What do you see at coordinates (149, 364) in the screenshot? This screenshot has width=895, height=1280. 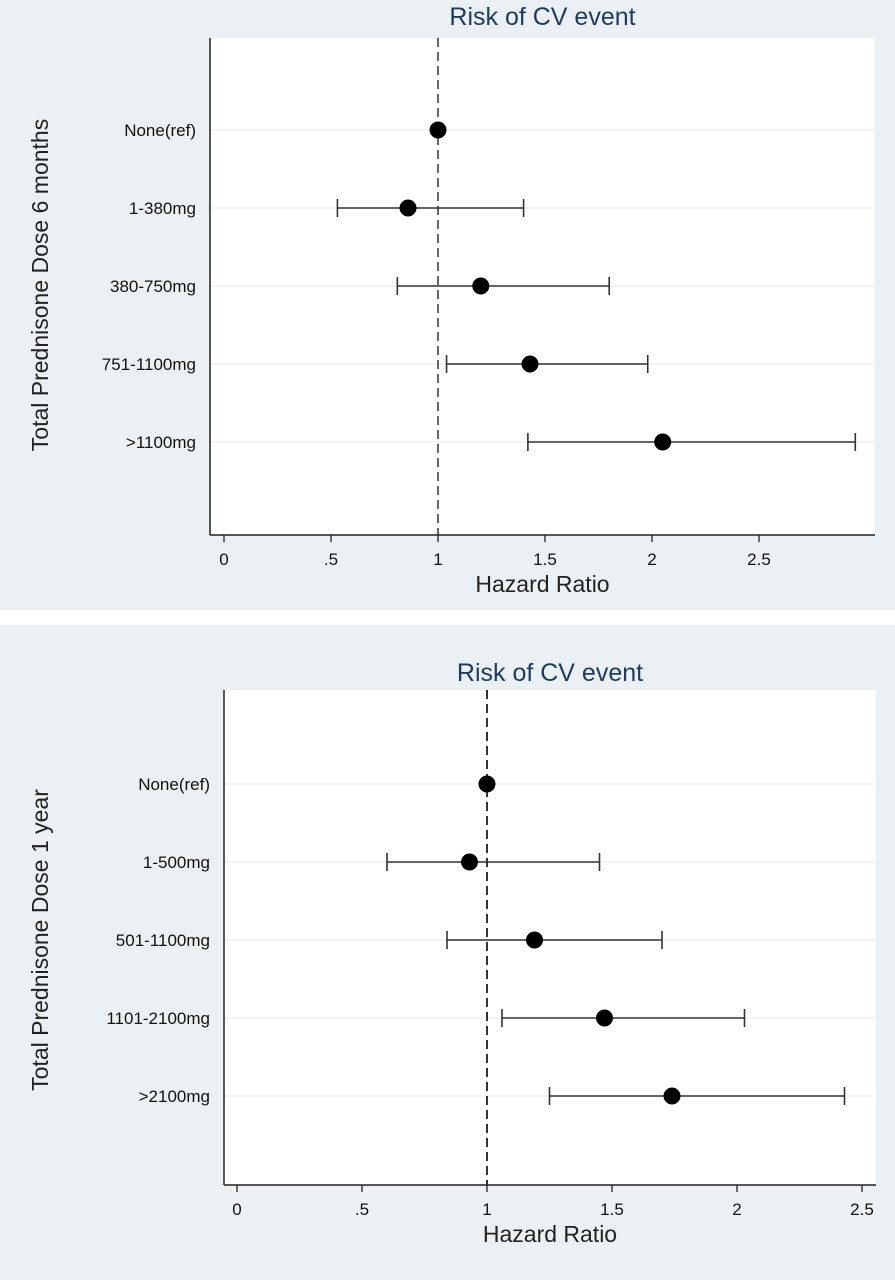 I see `category-label: 751-1100mg` at bounding box center [149, 364].